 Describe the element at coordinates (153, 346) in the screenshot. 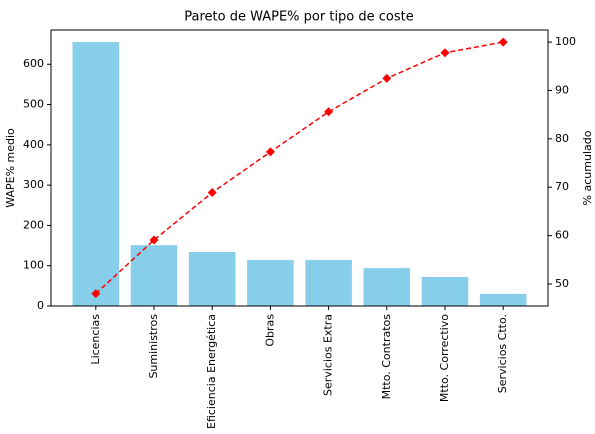

I see `x-tick-label: Suministros` at that location.